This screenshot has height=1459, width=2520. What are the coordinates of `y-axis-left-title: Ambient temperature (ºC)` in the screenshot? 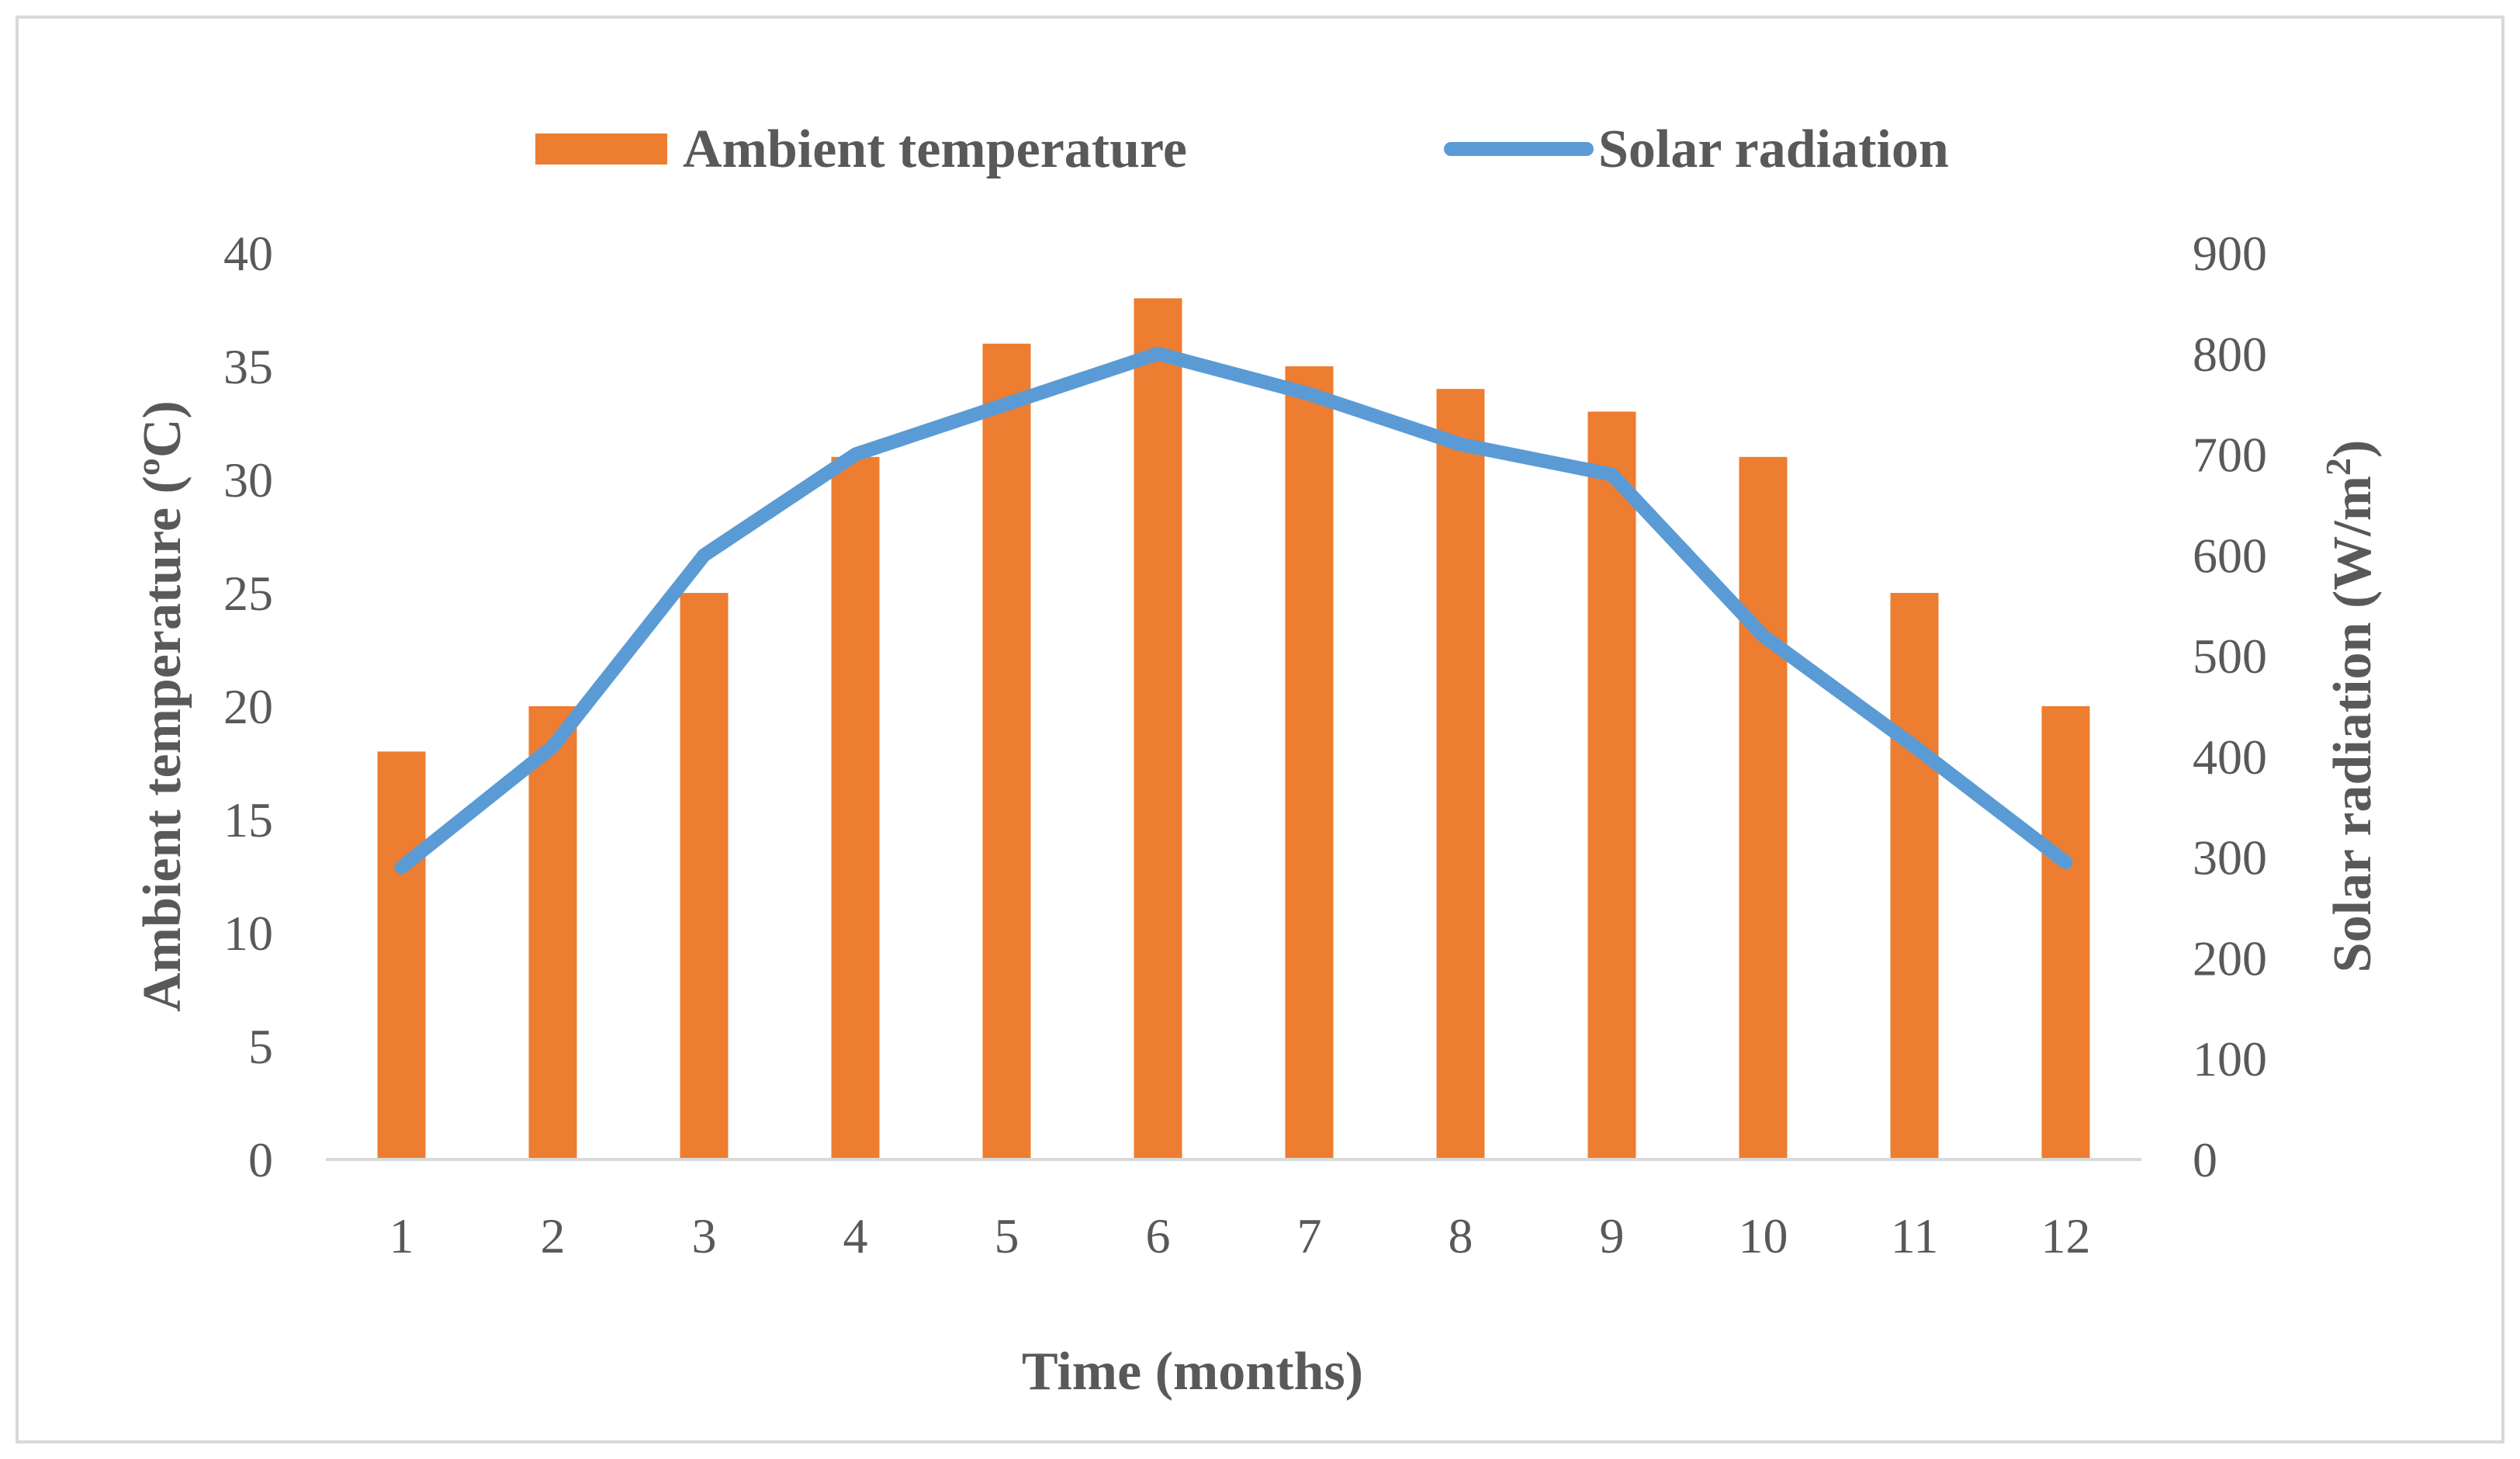 It's located at (162, 706).